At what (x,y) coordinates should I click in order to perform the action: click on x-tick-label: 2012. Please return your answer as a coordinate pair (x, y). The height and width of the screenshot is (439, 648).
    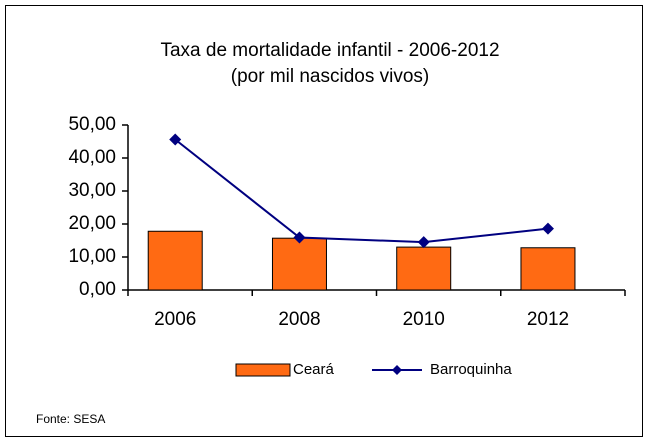
    Looking at the image, I should click on (548, 319).